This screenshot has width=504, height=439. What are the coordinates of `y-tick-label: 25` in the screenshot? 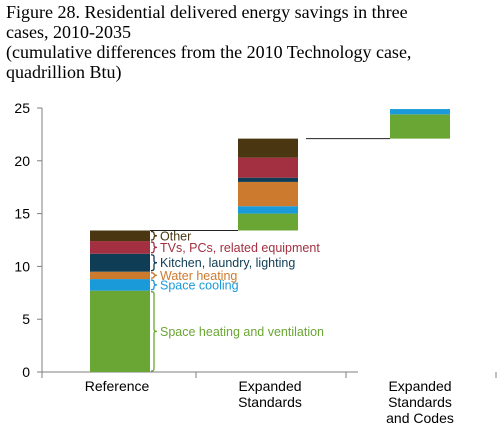 It's located at (22, 108).